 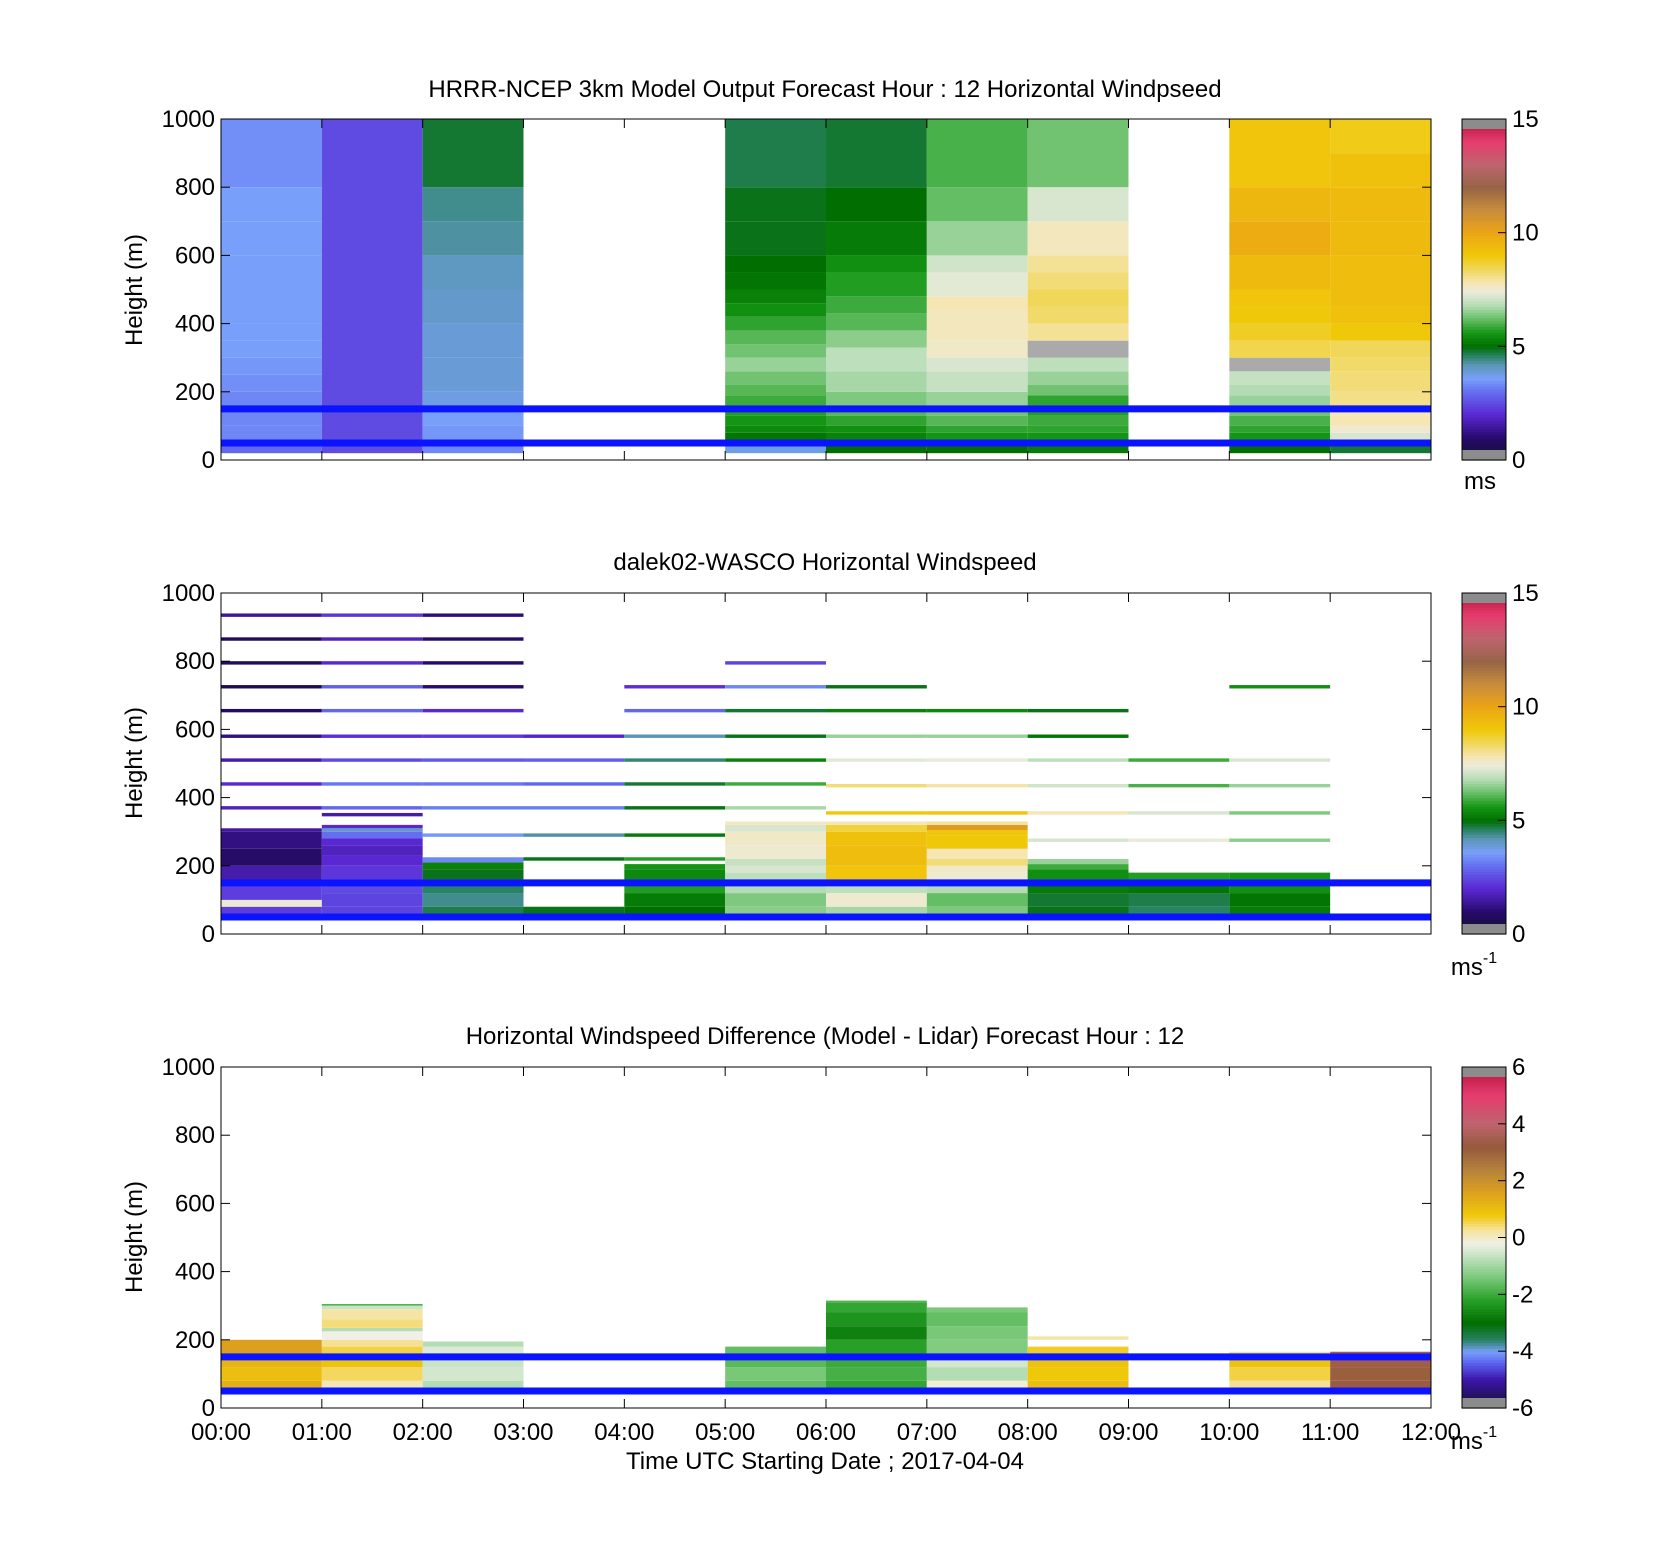 I want to click on colorbar-tick-label: -6, so click(x=1522, y=1408).